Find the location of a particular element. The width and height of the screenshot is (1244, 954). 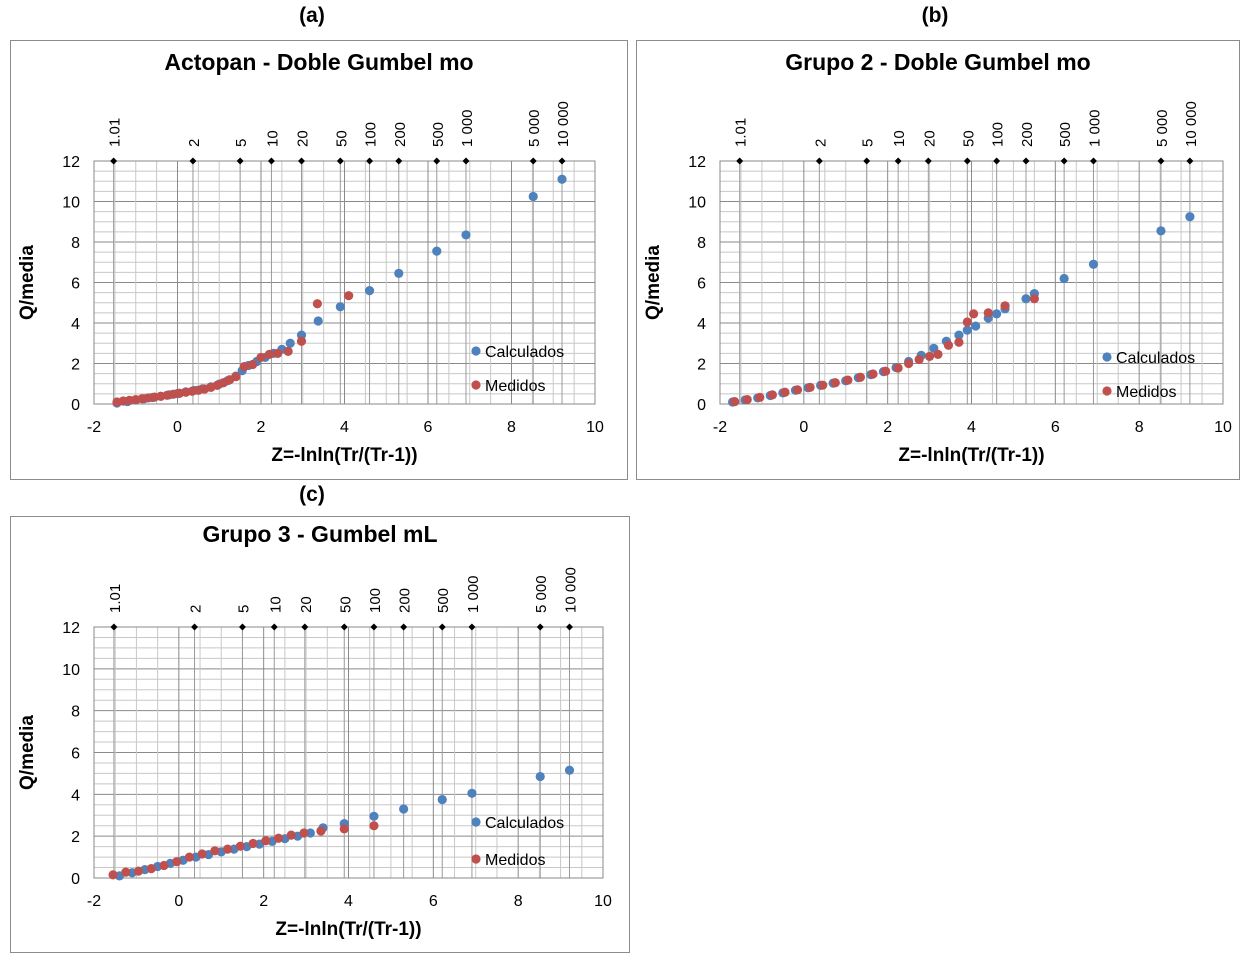

return-period-label: 50 is located at coordinates (345, 604).